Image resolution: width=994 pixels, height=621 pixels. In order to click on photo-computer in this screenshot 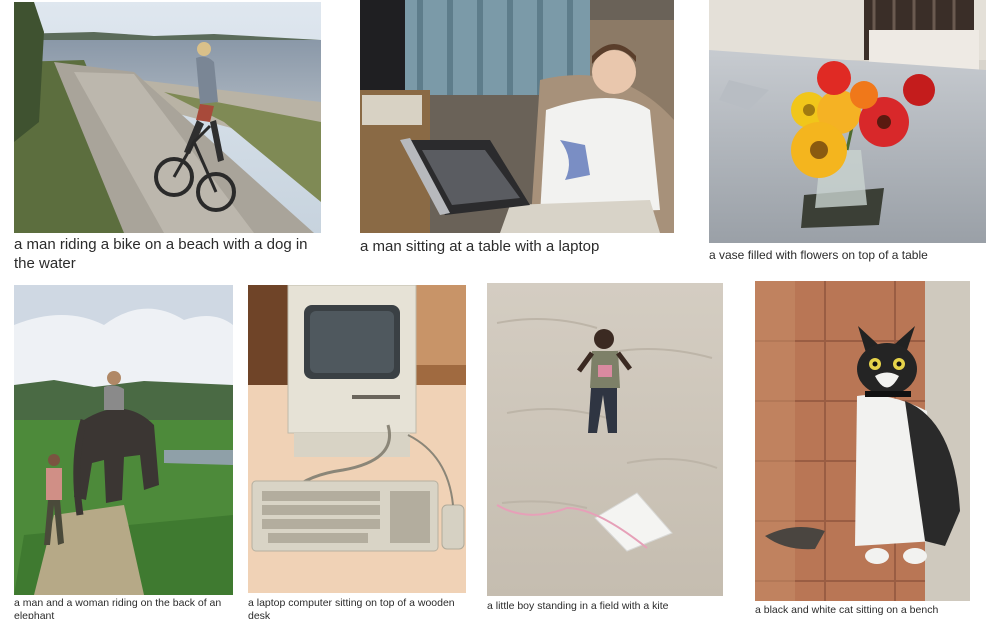, I will do `click(357, 439)`.